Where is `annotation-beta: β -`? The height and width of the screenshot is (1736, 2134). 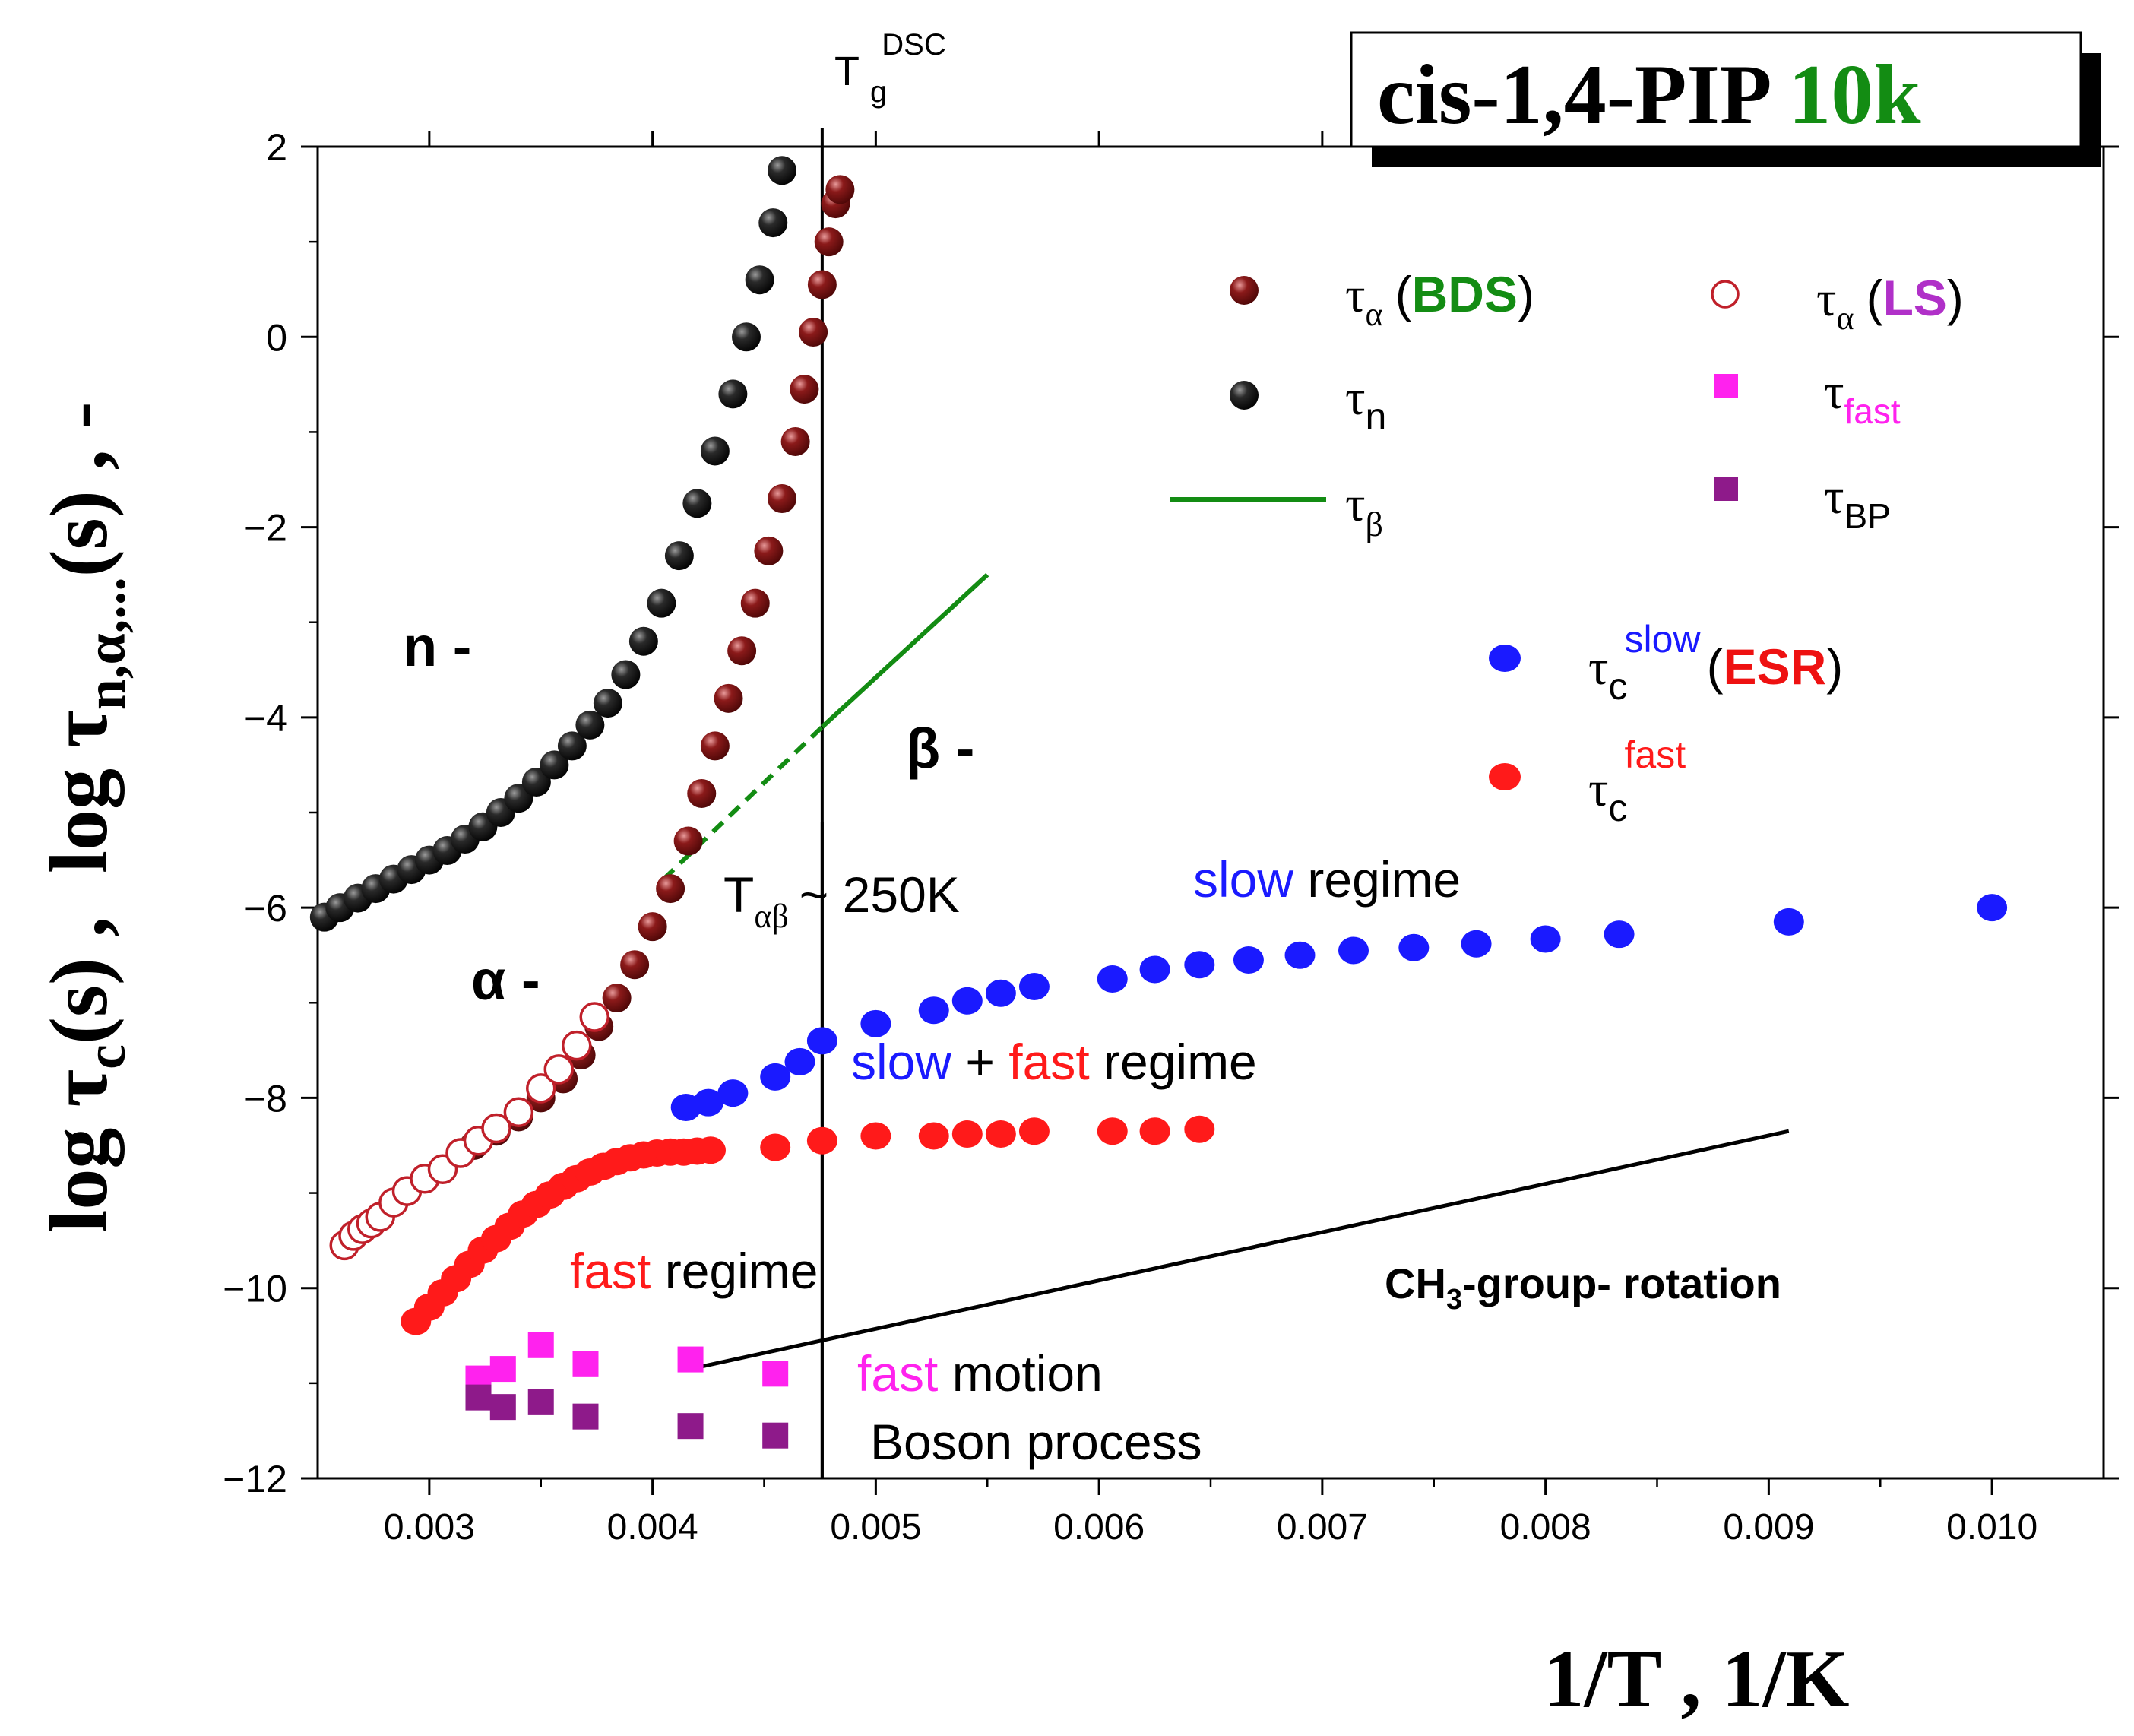 annotation-beta: β - is located at coordinates (940, 748).